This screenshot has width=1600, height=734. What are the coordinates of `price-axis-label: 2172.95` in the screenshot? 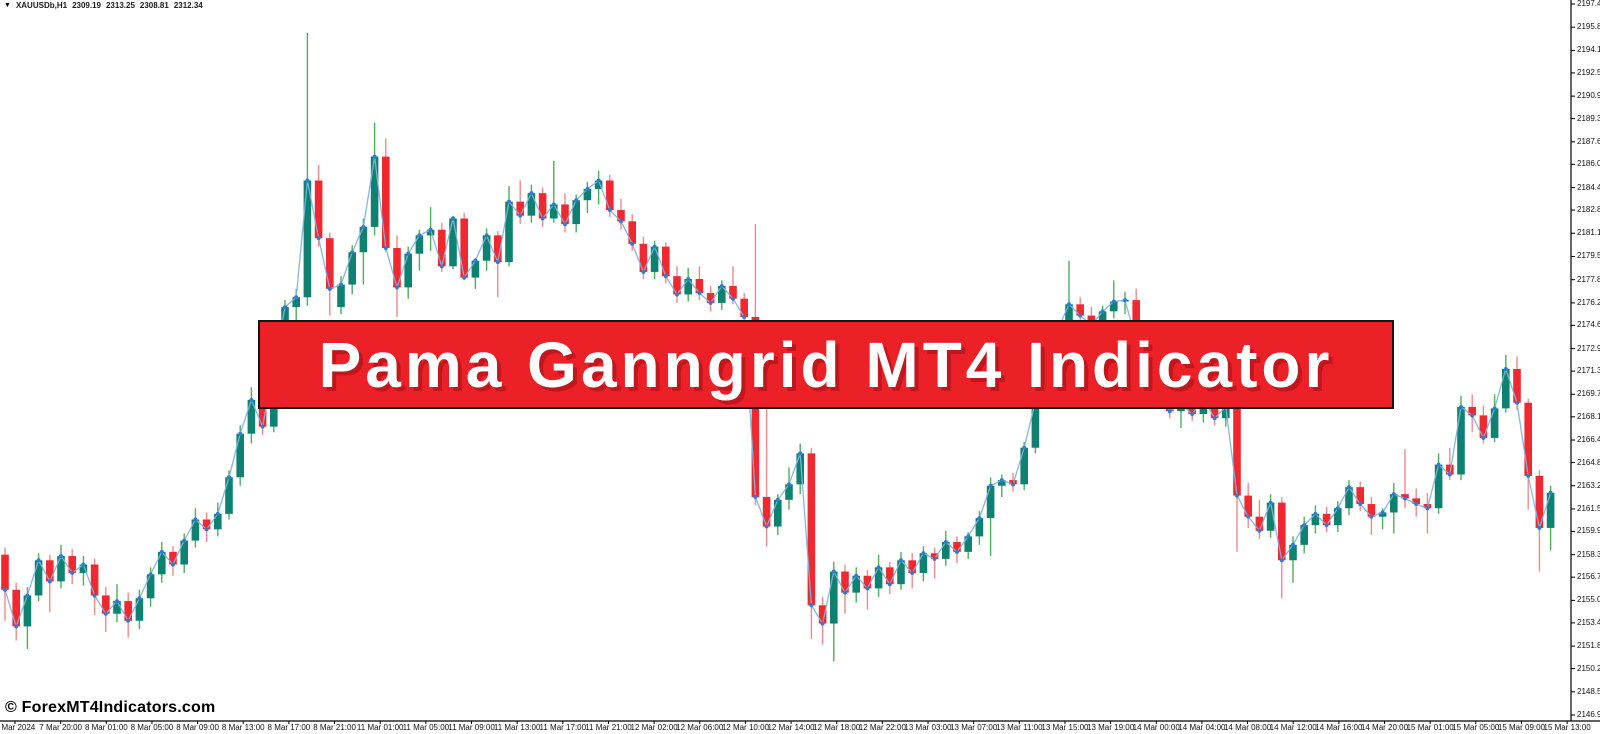 It's located at (1588, 348).